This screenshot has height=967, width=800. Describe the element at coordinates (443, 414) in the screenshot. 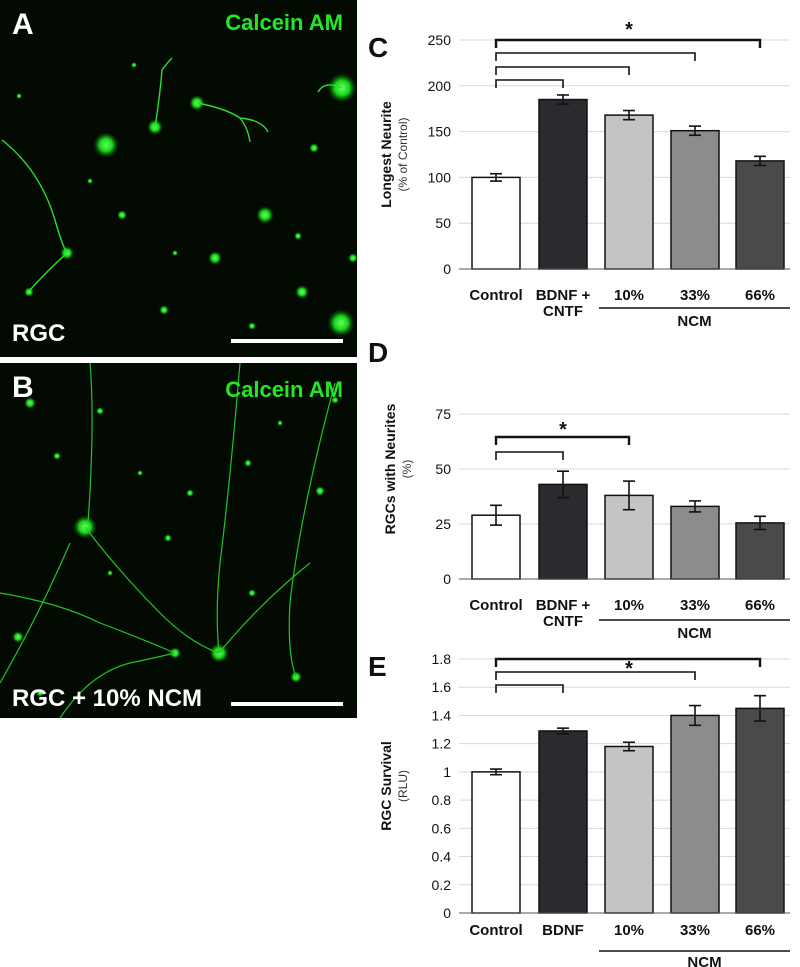

I see `chart-d-ytick-label: 75` at that location.